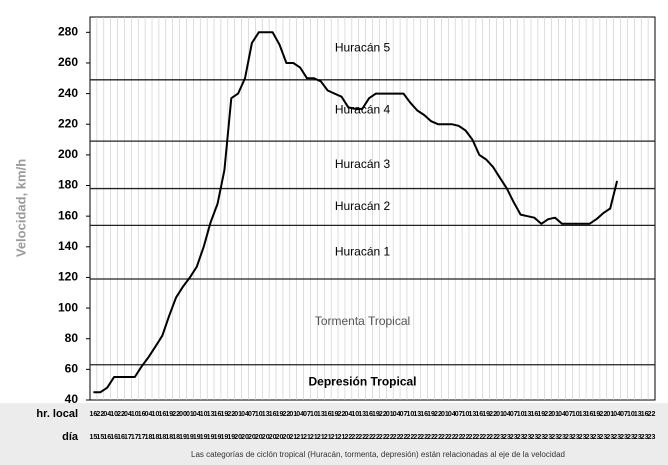  Describe the element at coordinates (20, 208) in the screenshot. I see `y-axis-title: Velocidad, km/h` at that location.